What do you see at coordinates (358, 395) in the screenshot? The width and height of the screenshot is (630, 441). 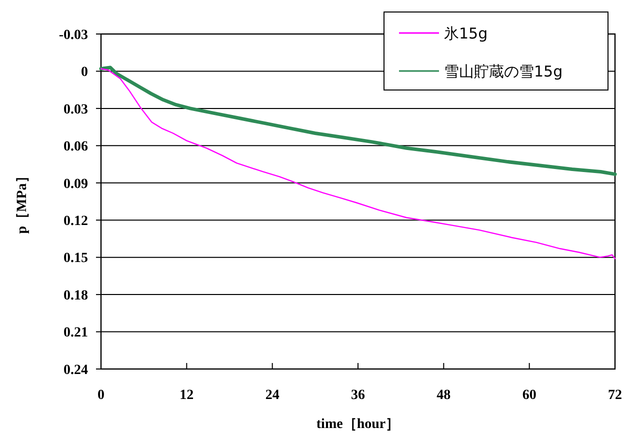 I see `x-tick-label: 36` at bounding box center [358, 395].